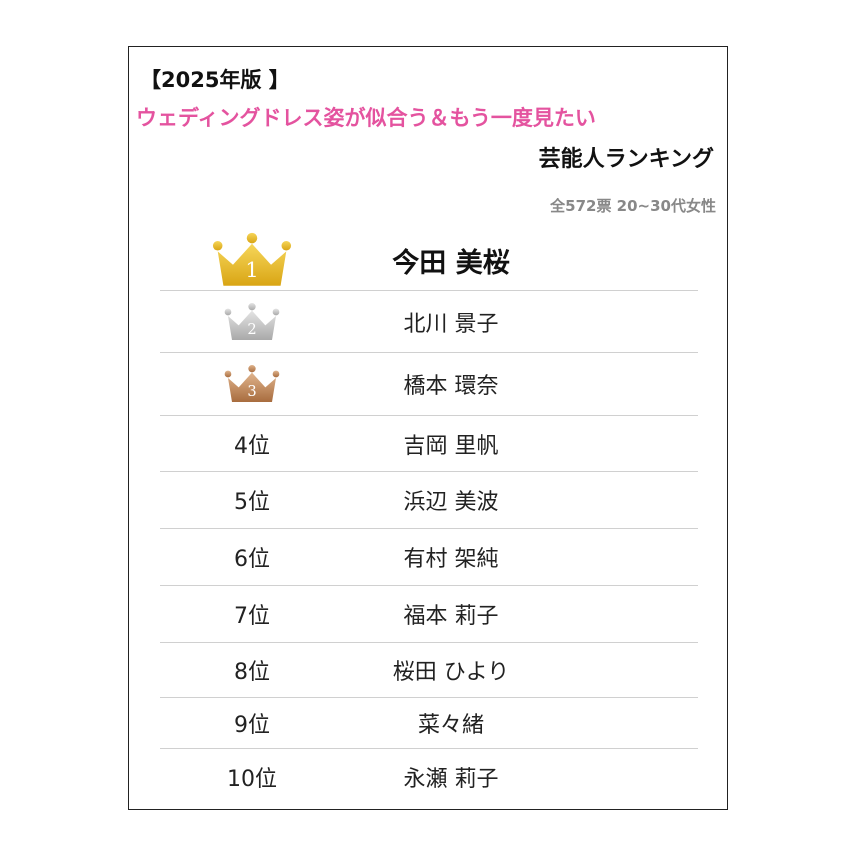 Image resolution: width=864 pixels, height=864 pixels. I want to click on rank: 2, so click(252, 321).